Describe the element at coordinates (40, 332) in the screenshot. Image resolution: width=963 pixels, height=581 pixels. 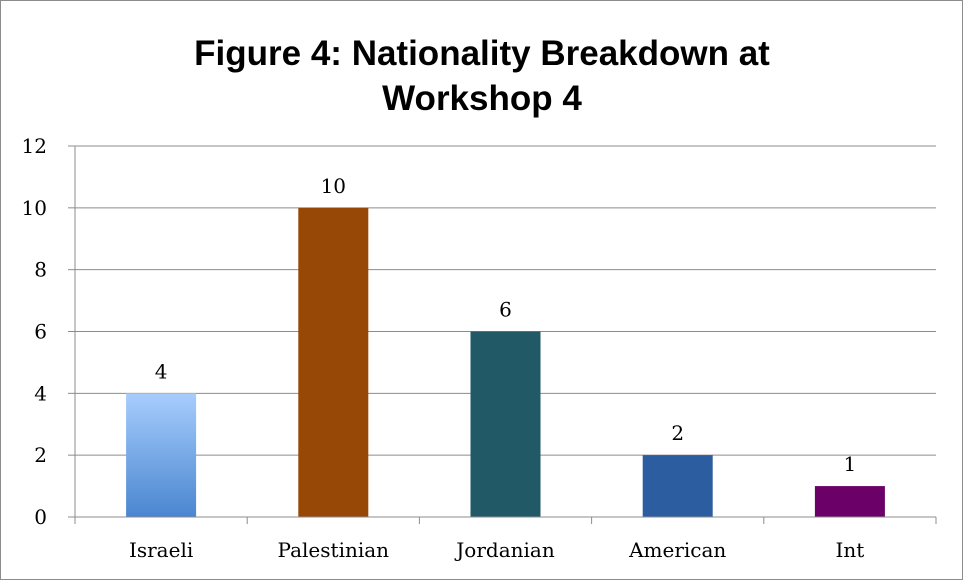
I see `y-axis-tick-label: 6` at that location.